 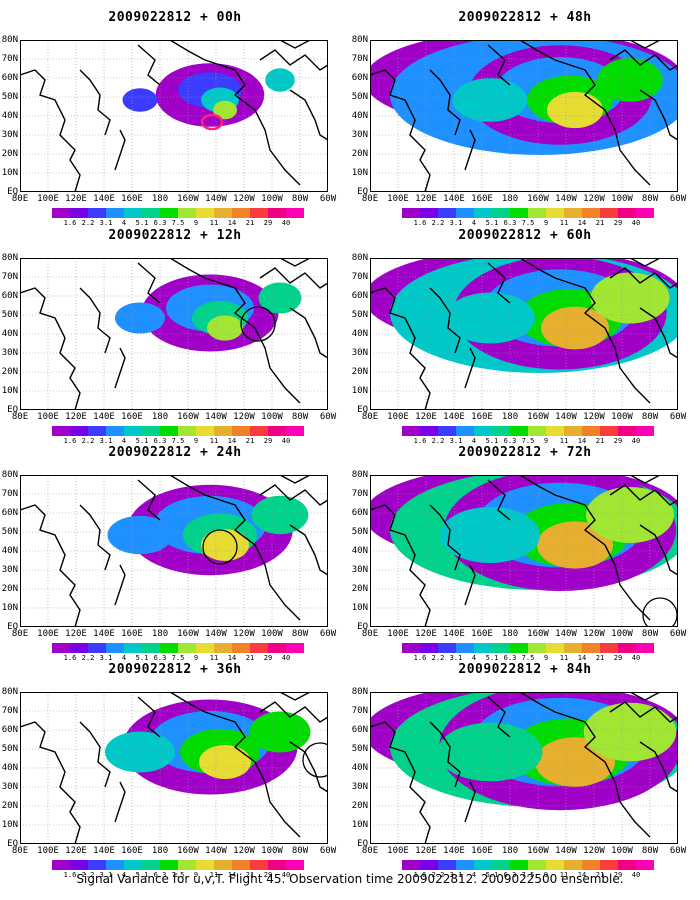 I want to click on lat-tick-label: 10N, so click(x=359, y=391).